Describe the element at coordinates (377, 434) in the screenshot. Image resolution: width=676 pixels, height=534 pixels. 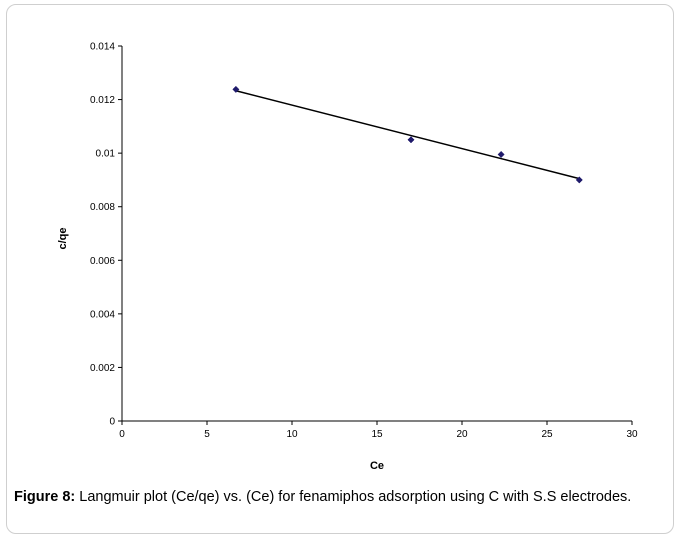
I see `x-tick-label: 15` at that location.